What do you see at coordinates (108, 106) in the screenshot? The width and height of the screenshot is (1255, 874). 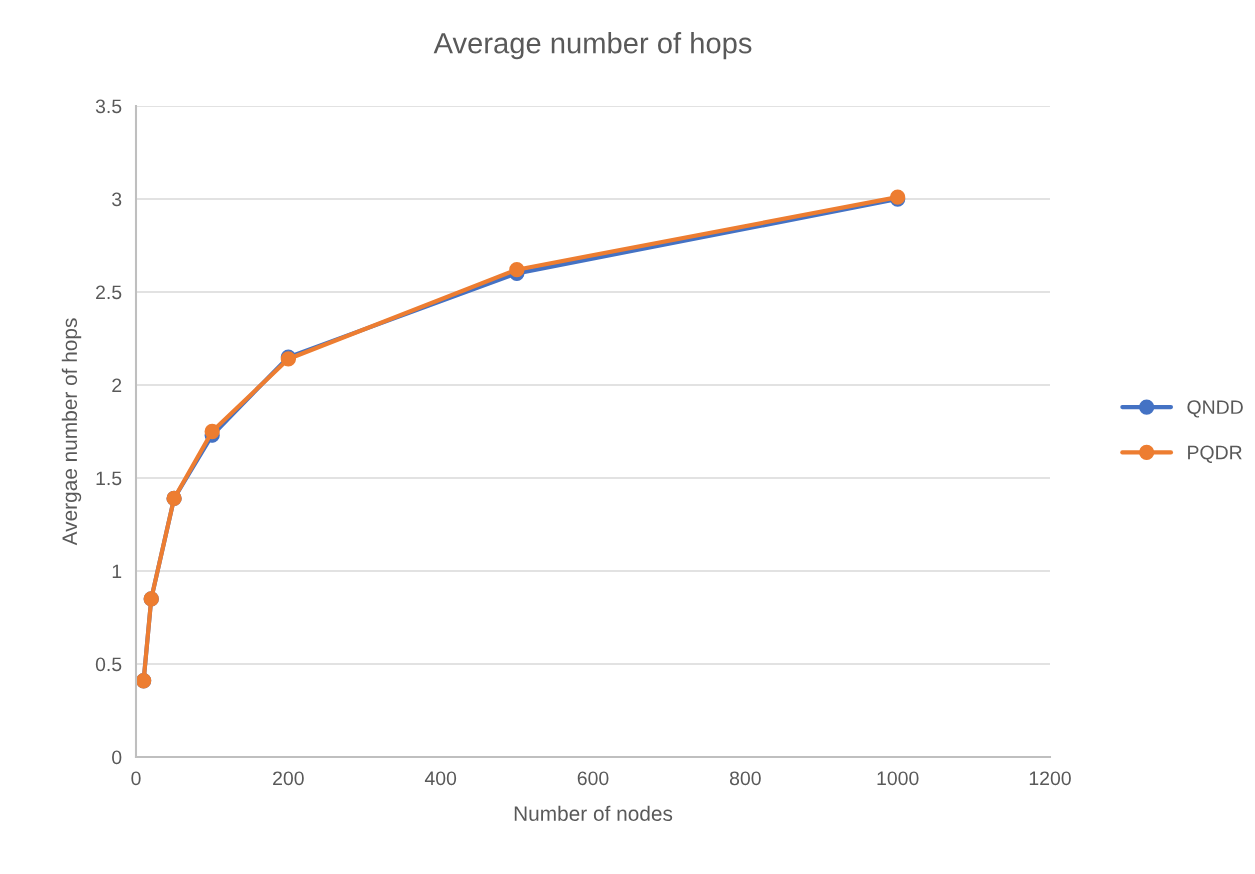 I see `y-tick-label: 3.5` at bounding box center [108, 106].